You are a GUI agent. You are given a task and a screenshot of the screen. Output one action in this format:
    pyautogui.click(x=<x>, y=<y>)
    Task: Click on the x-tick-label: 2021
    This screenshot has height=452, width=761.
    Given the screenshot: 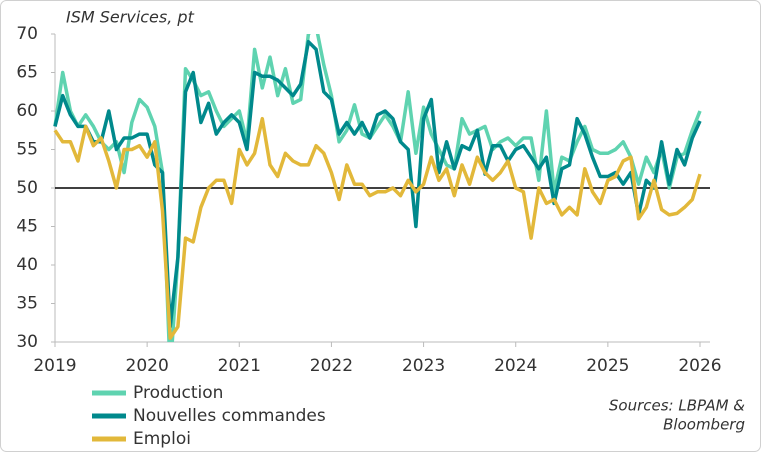 What is the action you would take?
    pyautogui.click(x=239, y=366)
    